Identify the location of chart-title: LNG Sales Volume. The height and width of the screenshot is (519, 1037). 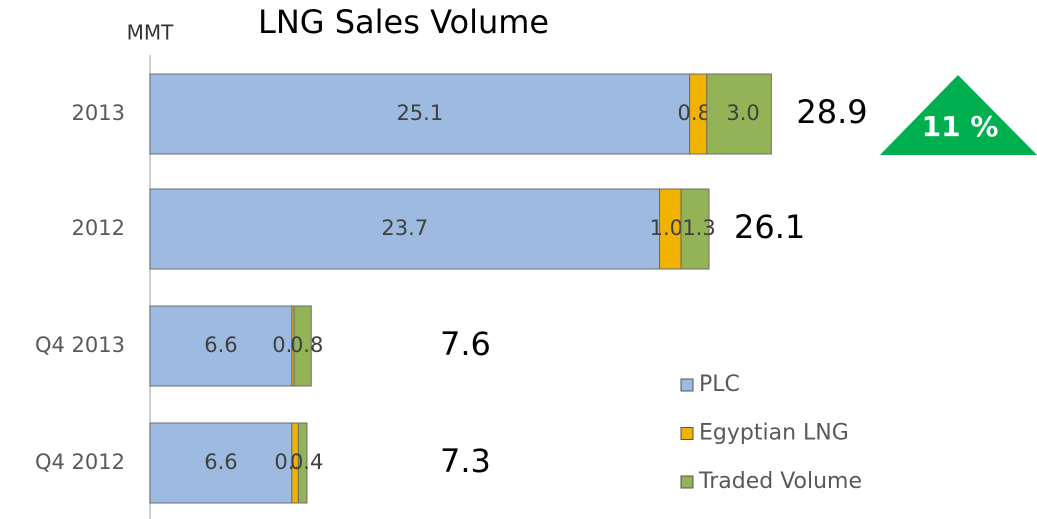
(403, 22).